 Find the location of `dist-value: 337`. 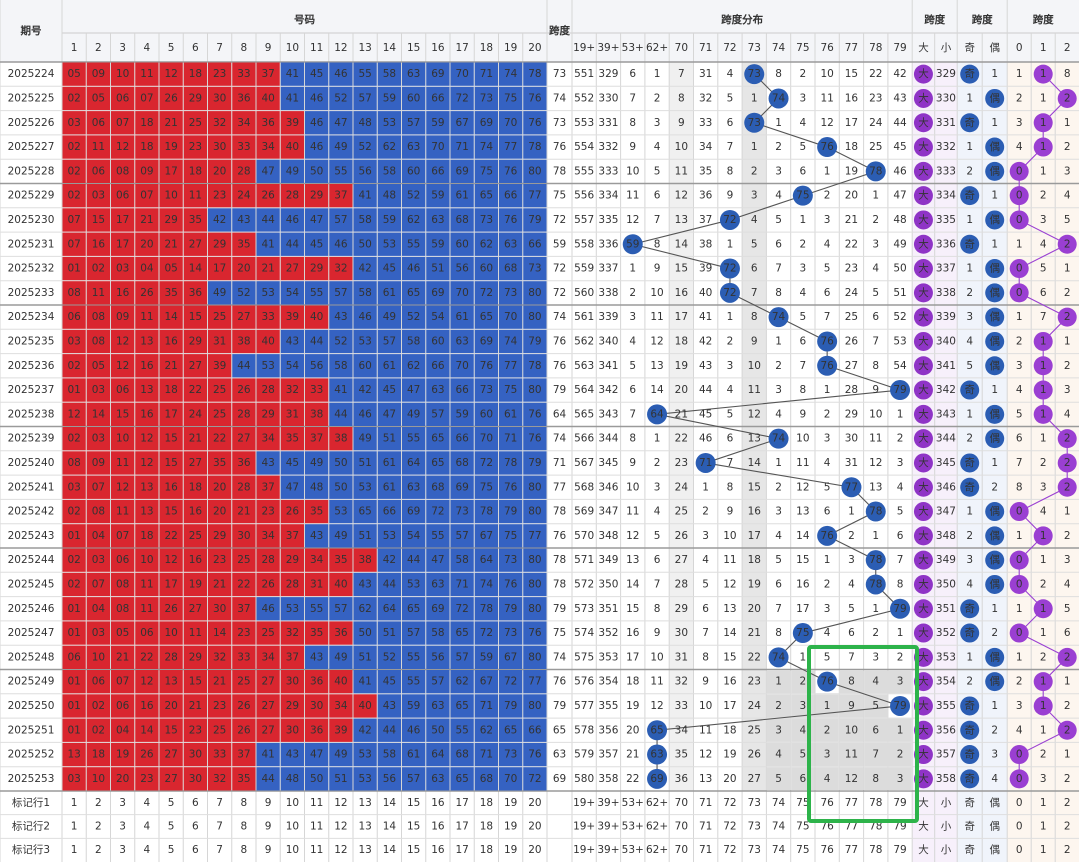

dist-value: 337 is located at coordinates (608, 269).